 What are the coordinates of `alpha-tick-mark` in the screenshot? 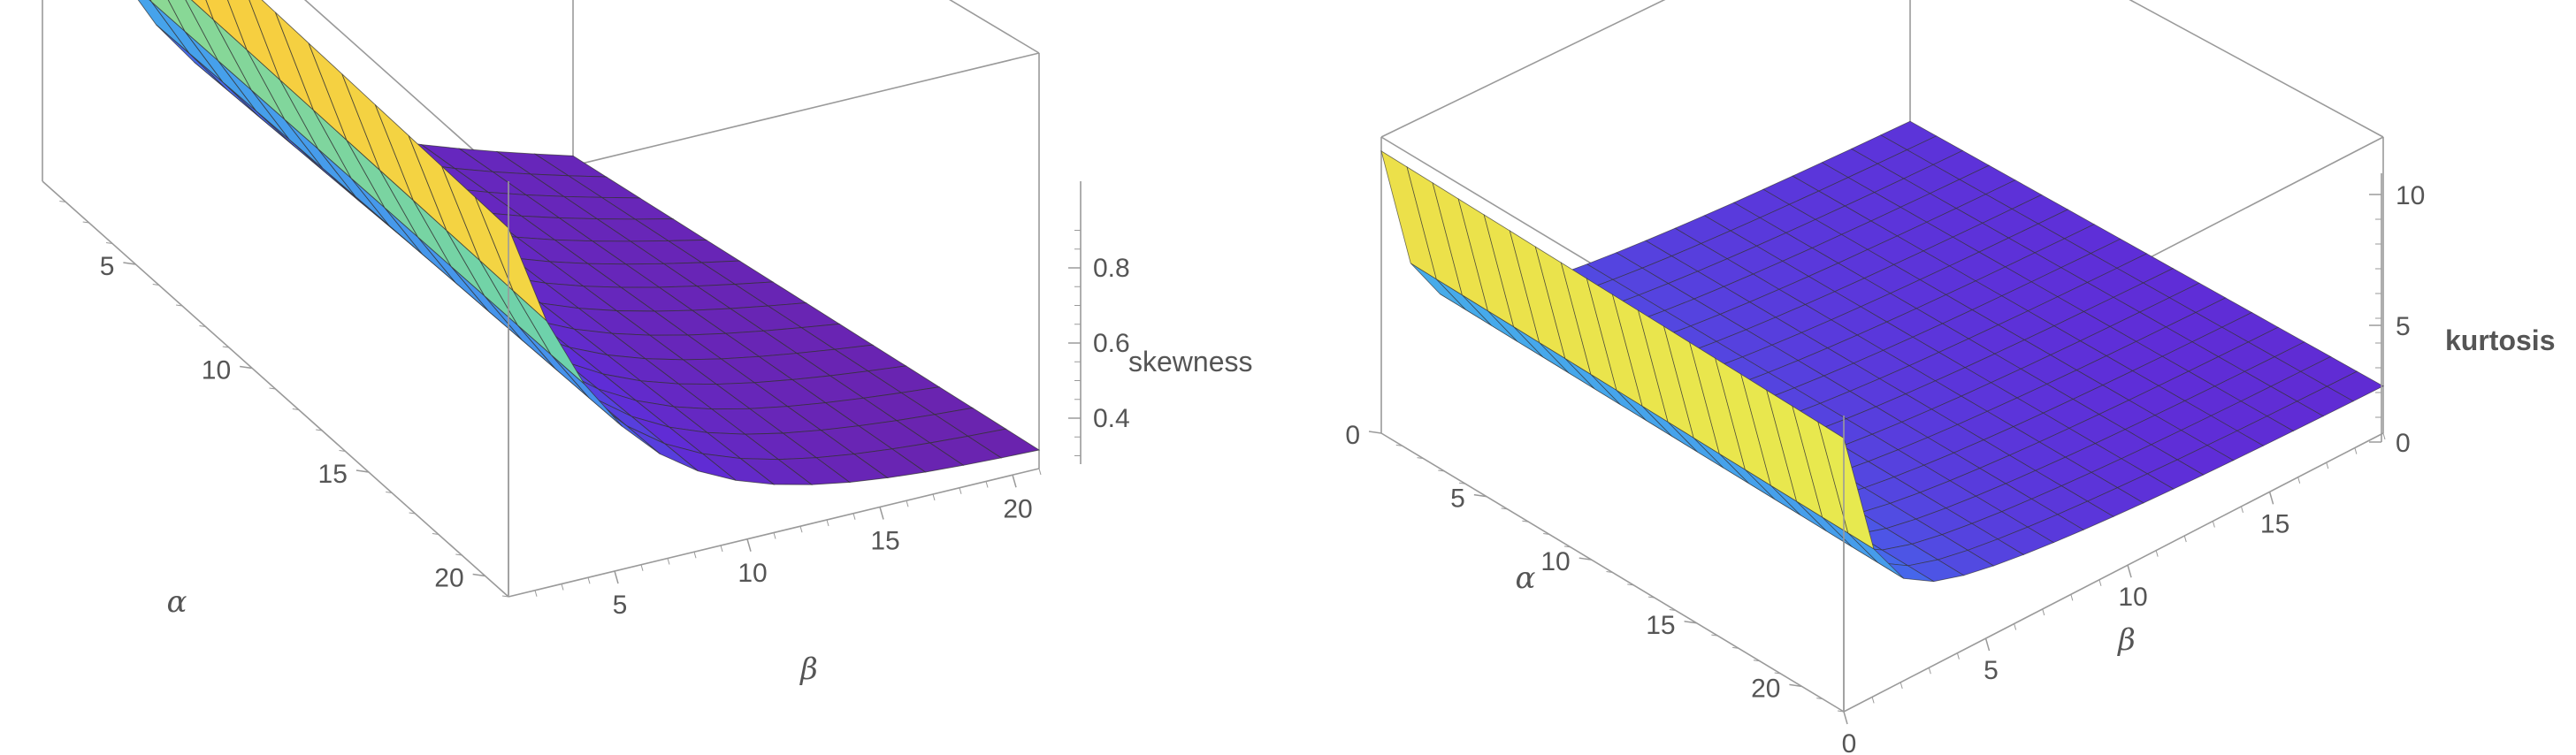 It's located at (1375, 432).